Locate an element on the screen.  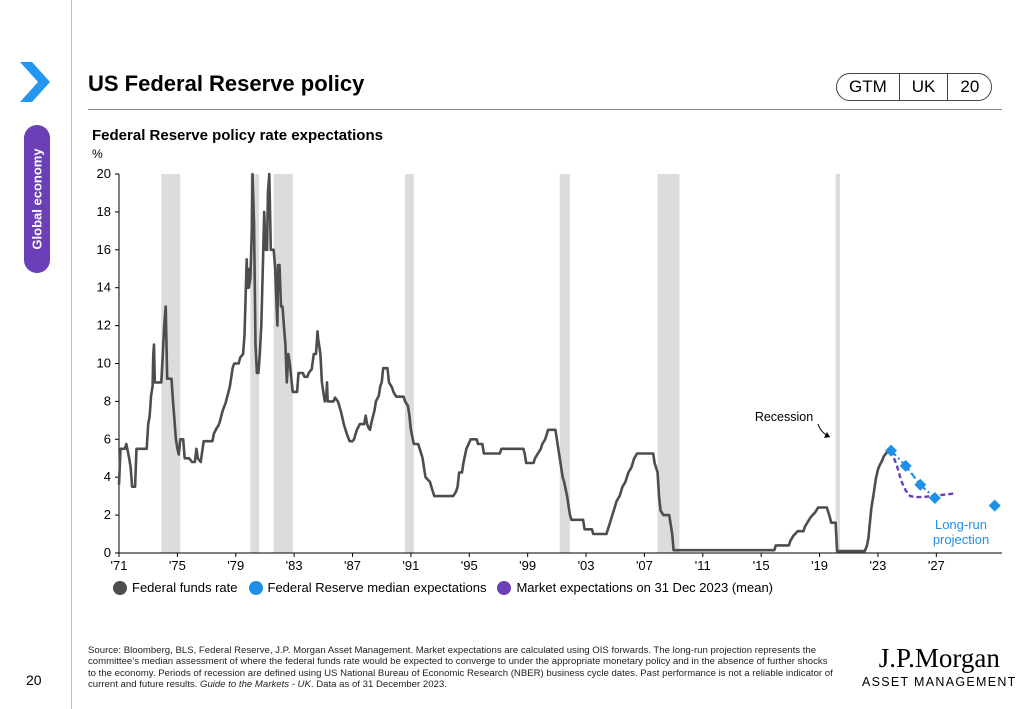
y-tick-label: 8 is located at coordinates (107, 400).